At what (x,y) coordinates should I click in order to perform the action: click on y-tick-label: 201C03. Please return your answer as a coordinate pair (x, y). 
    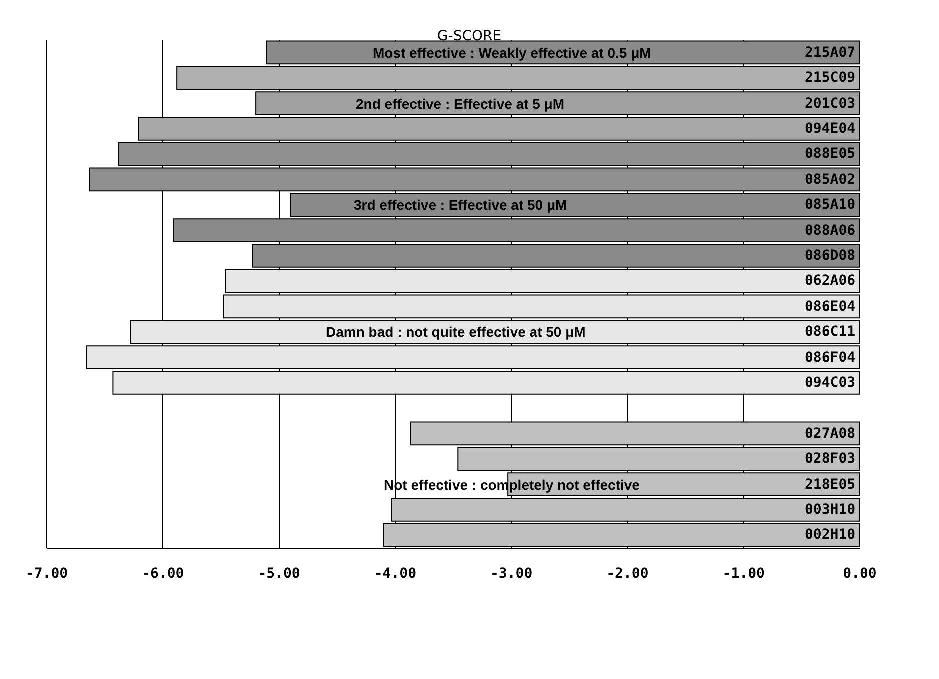
    Looking at the image, I should click on (830, 104).